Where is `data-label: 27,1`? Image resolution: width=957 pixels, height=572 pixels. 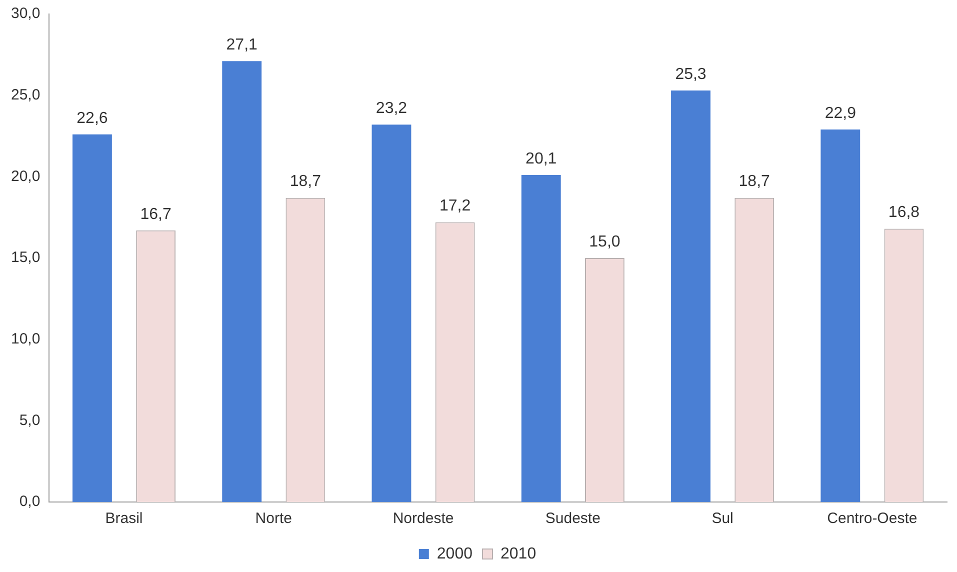 data-label: 27,1 is located at coordinates (242, 45).